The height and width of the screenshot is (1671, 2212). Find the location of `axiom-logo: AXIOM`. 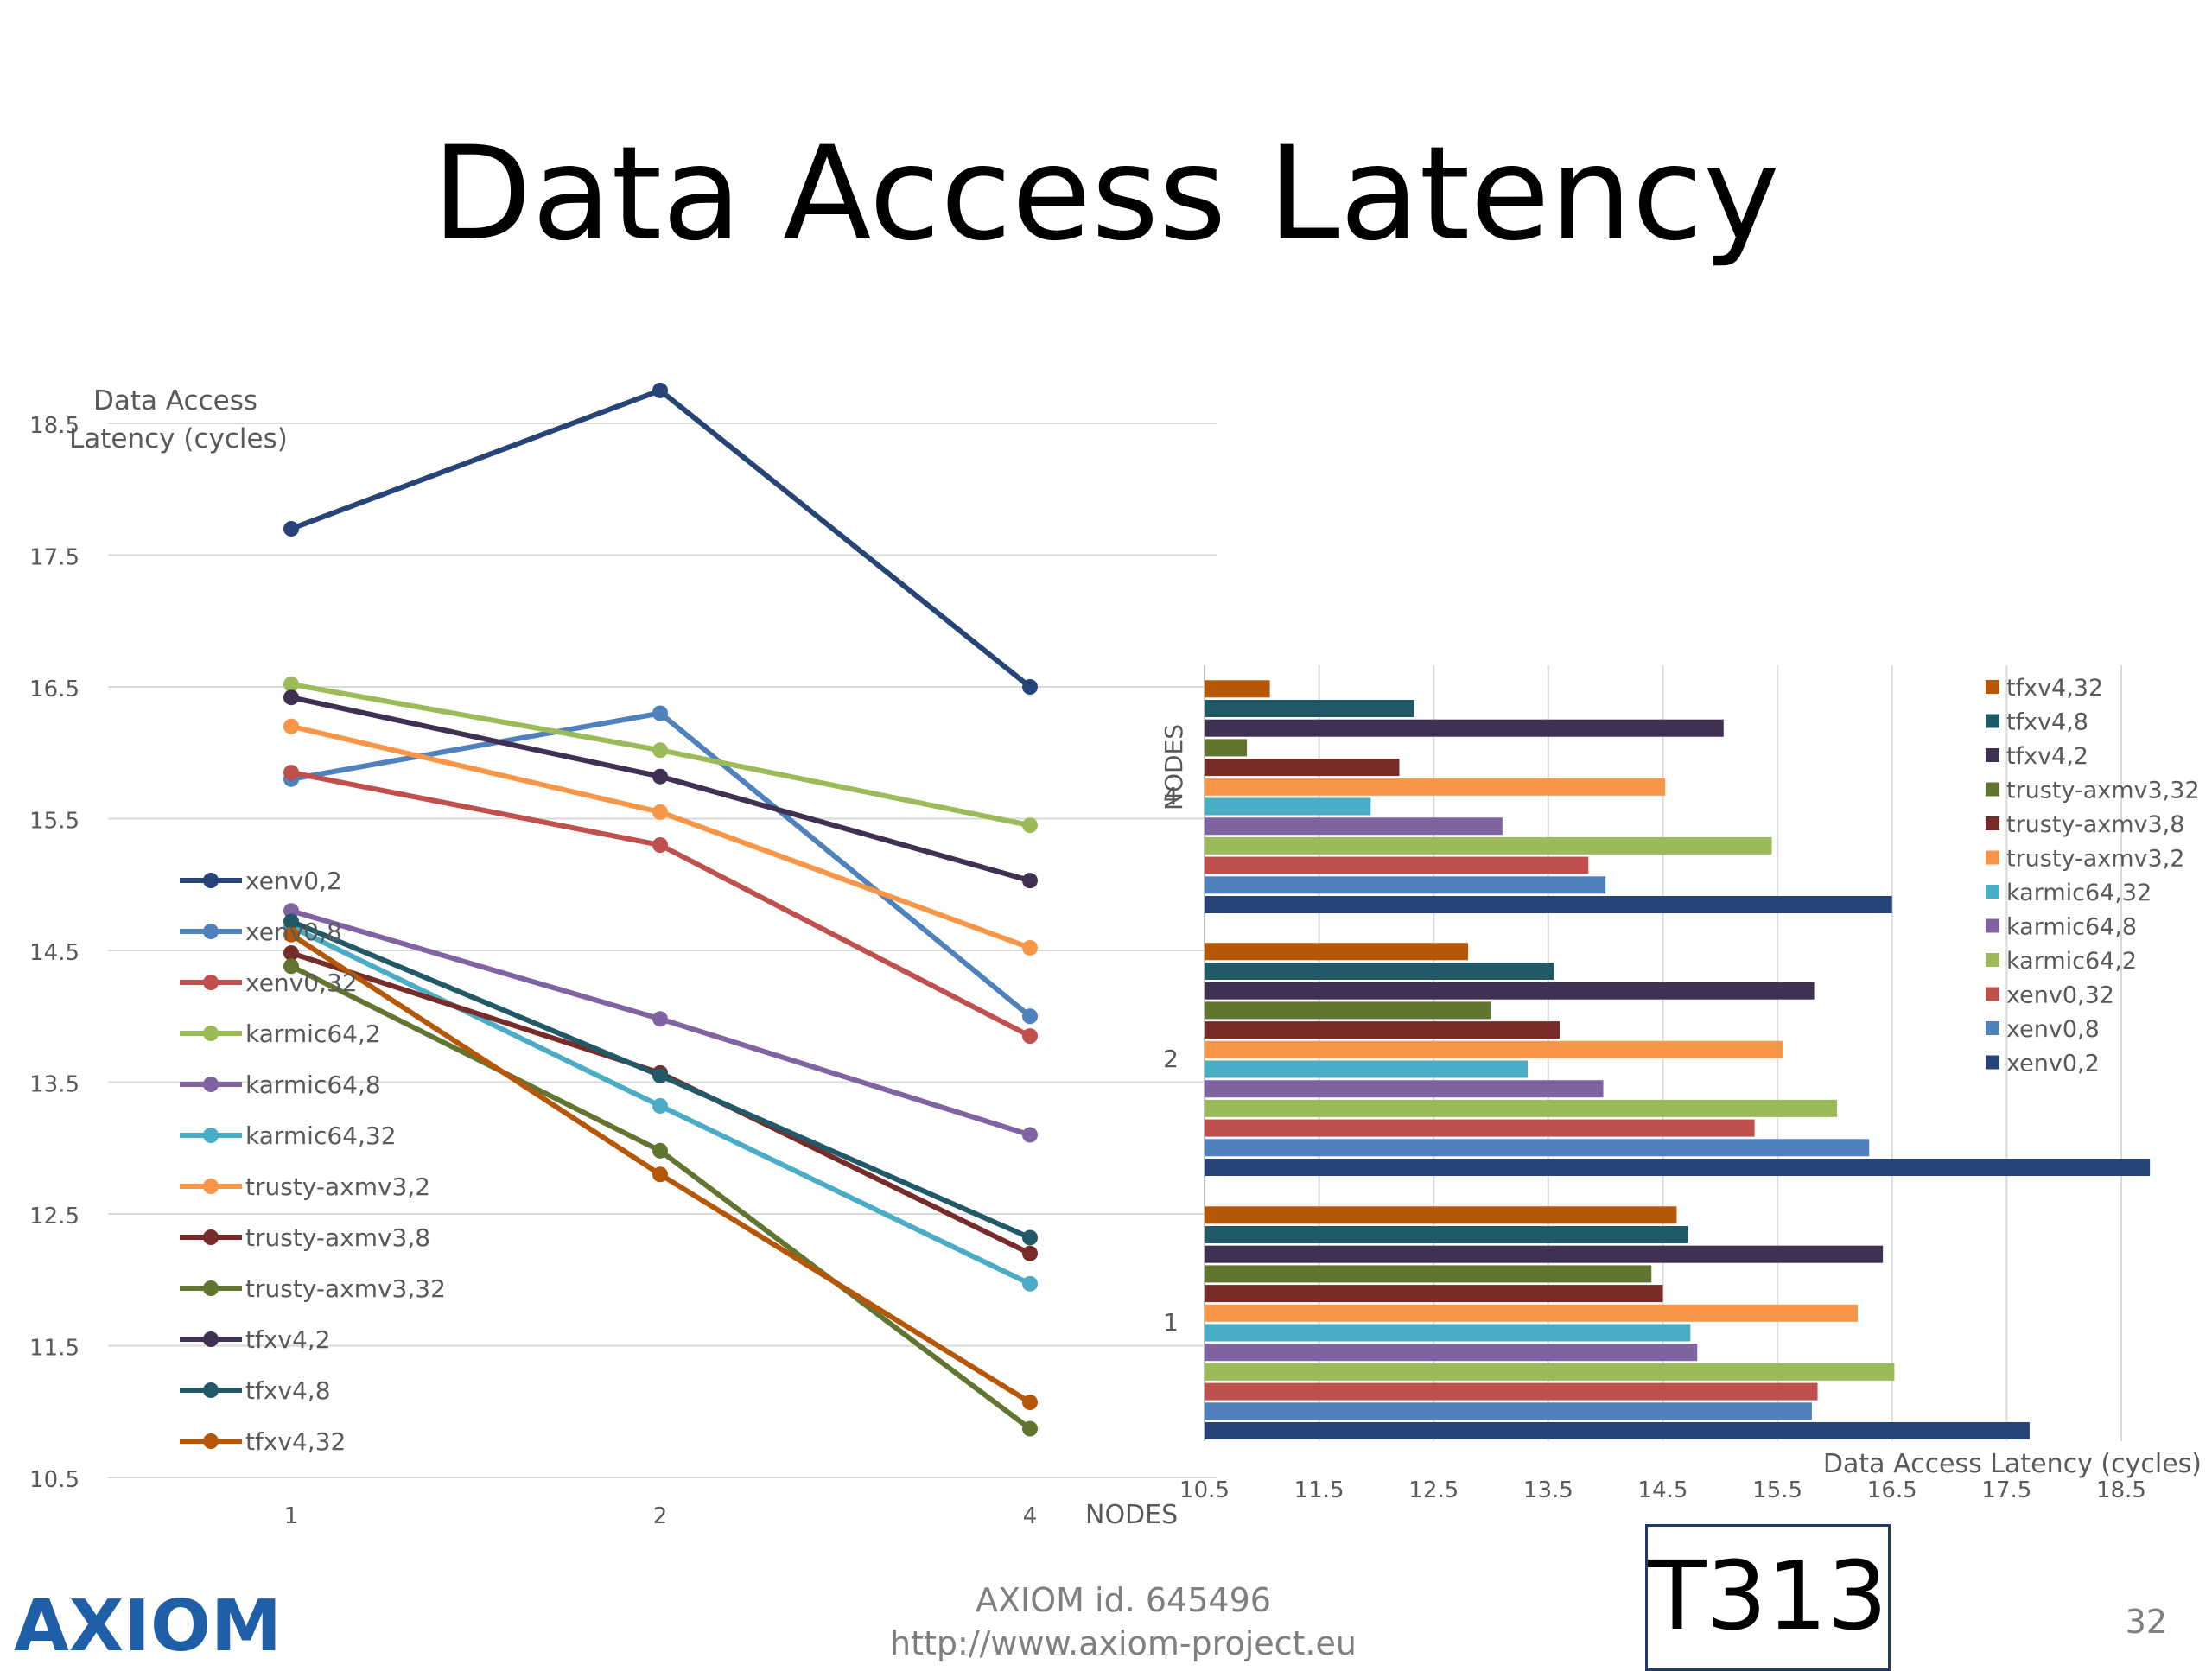

axiom-logo: AXIOM is located at coordinates (148, 1622).